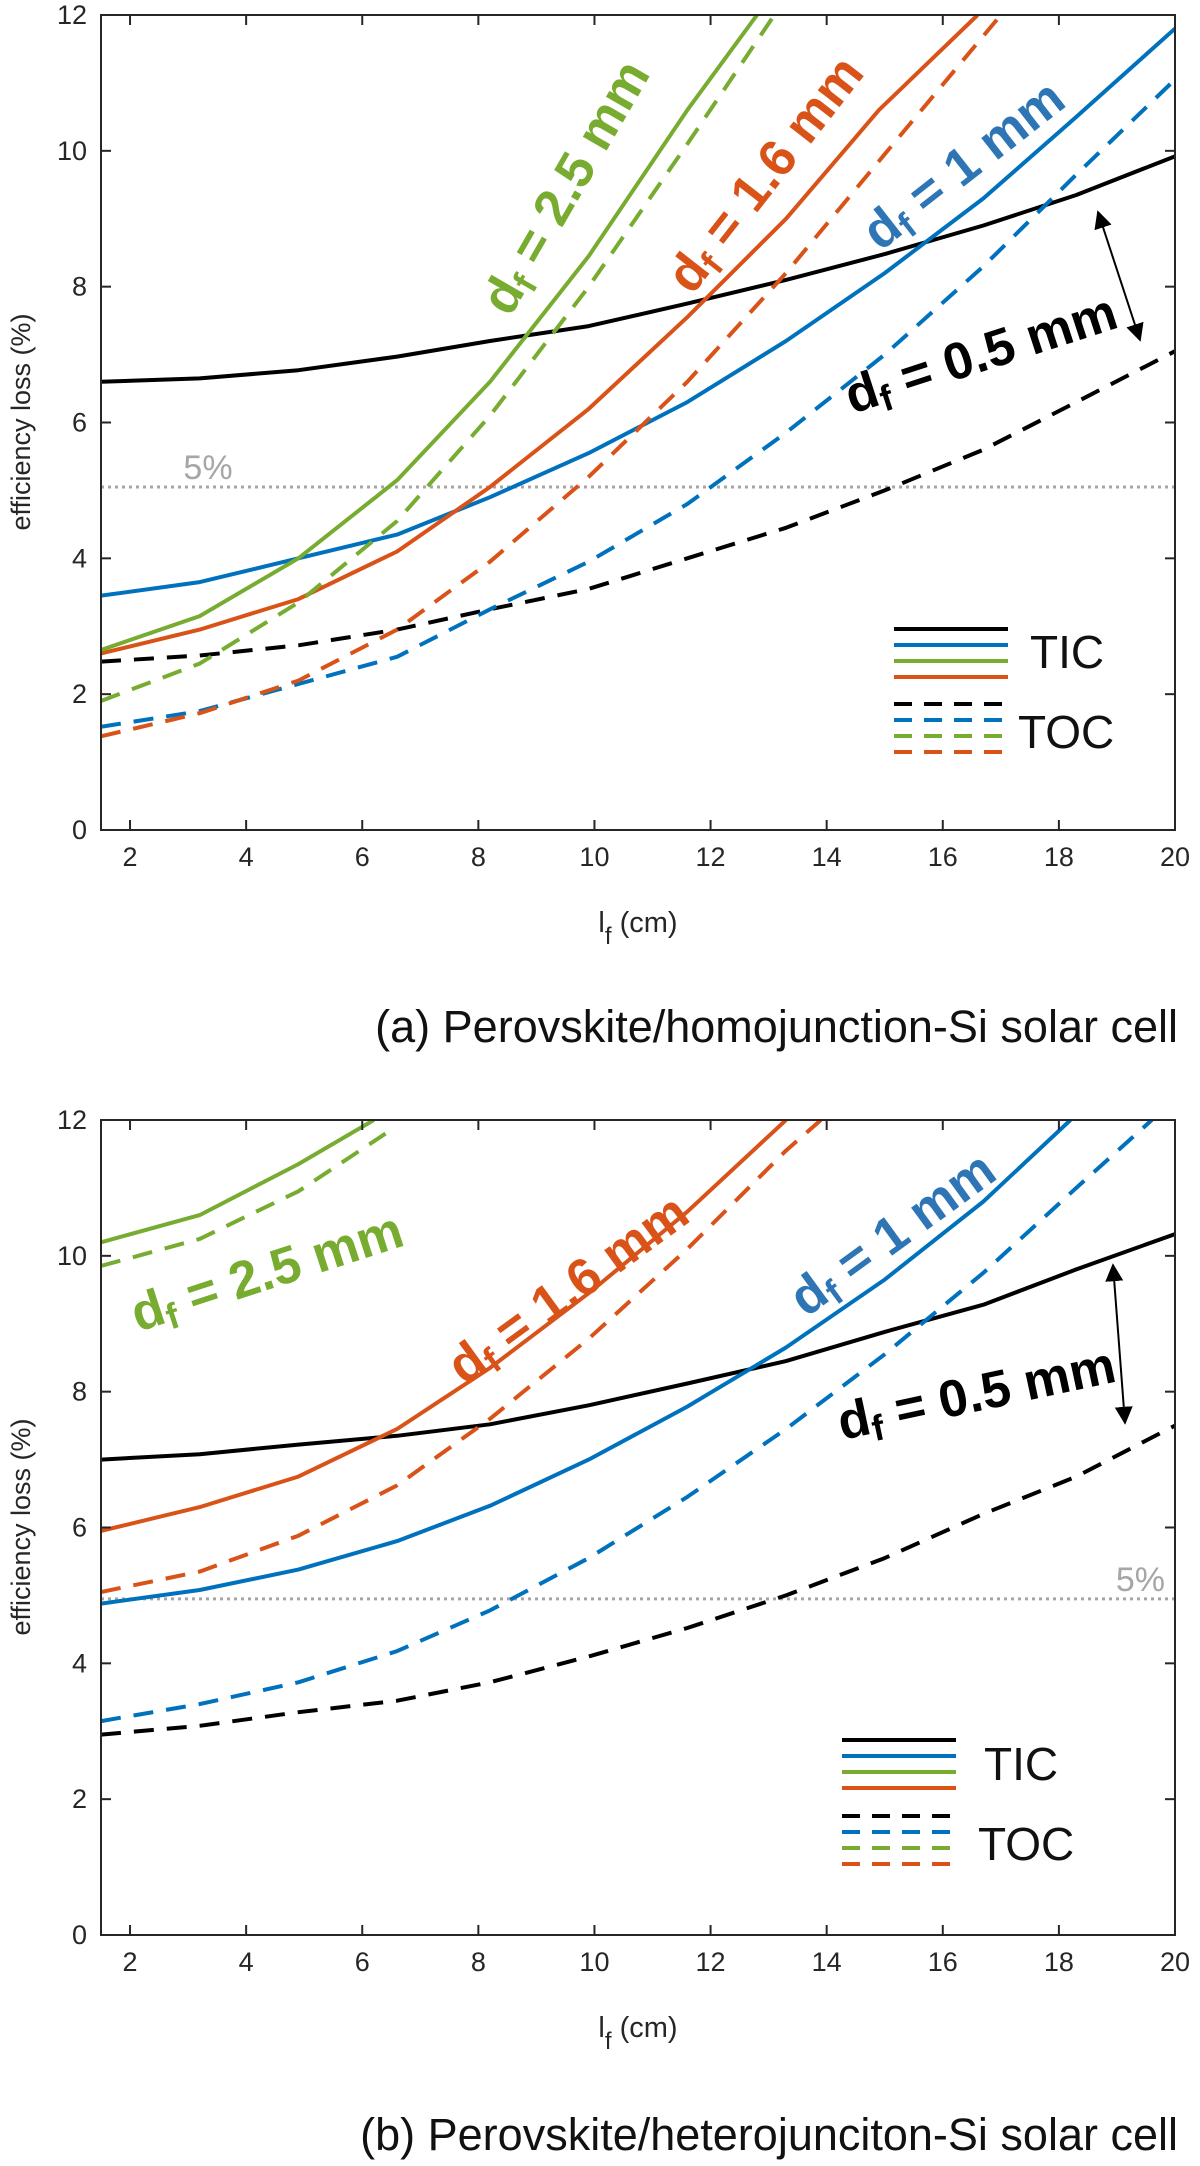  I want to click on series-line-a-4: TOC d_f = 0.5 mm, so click(638, 506).